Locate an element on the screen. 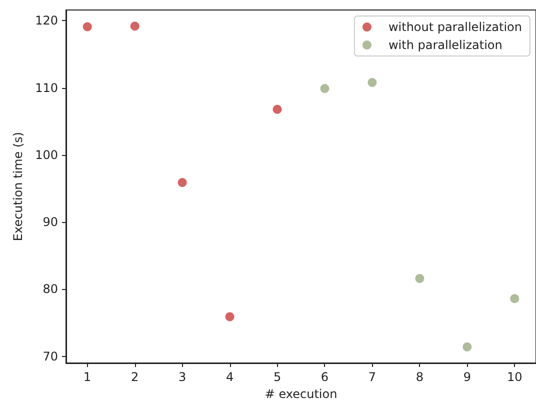  y-tick-label: 70 is located at coordinates (50, 356).